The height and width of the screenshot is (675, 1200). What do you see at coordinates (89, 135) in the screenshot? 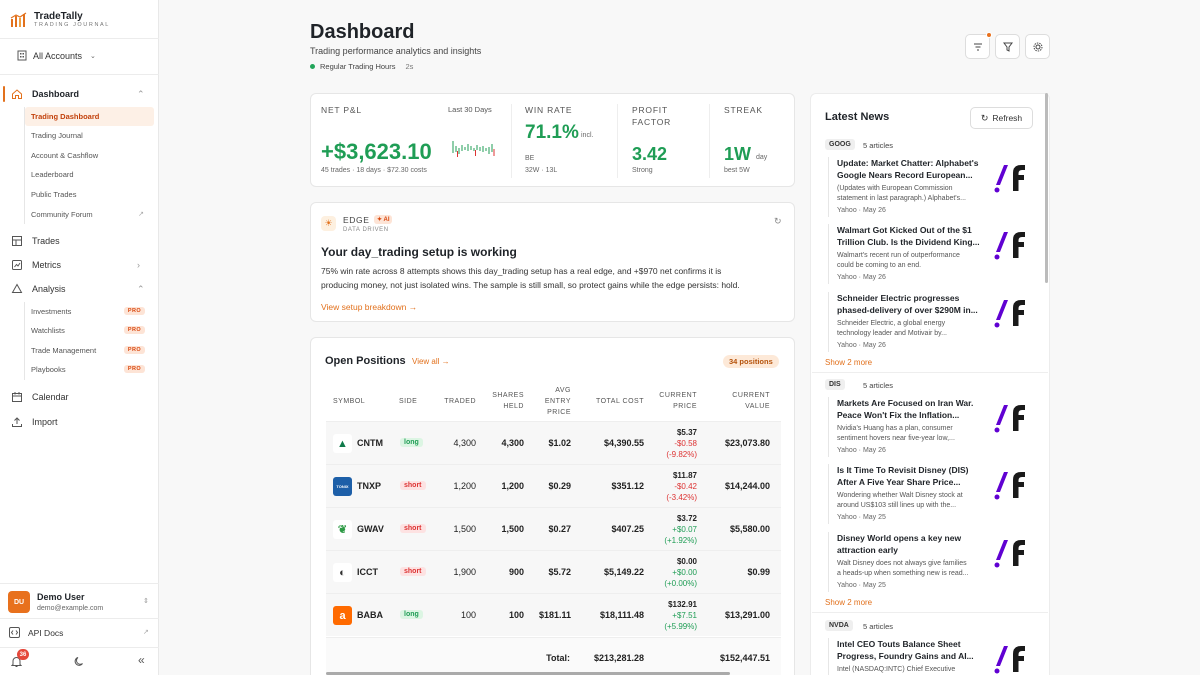
I see `sidebar-item-trading-journal: Trading Journal` at bounding box center [89, 135].